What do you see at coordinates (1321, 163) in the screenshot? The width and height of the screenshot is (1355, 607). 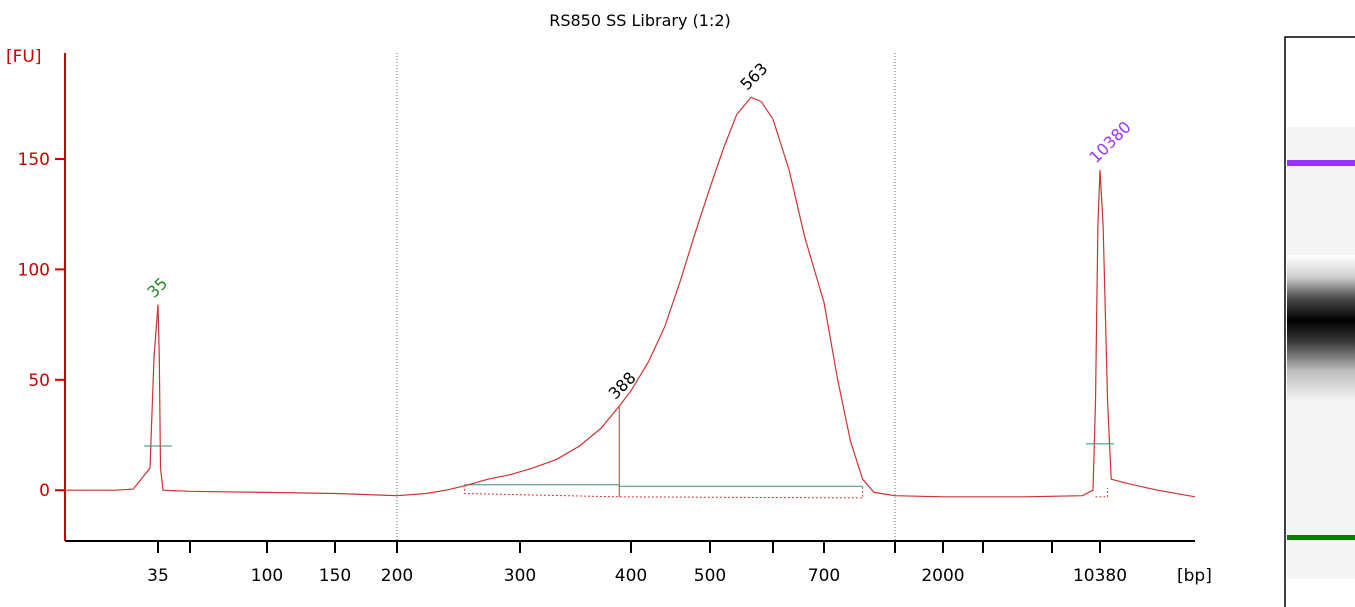 I see `upper-marker-band` at bounding box center [1321, 163].